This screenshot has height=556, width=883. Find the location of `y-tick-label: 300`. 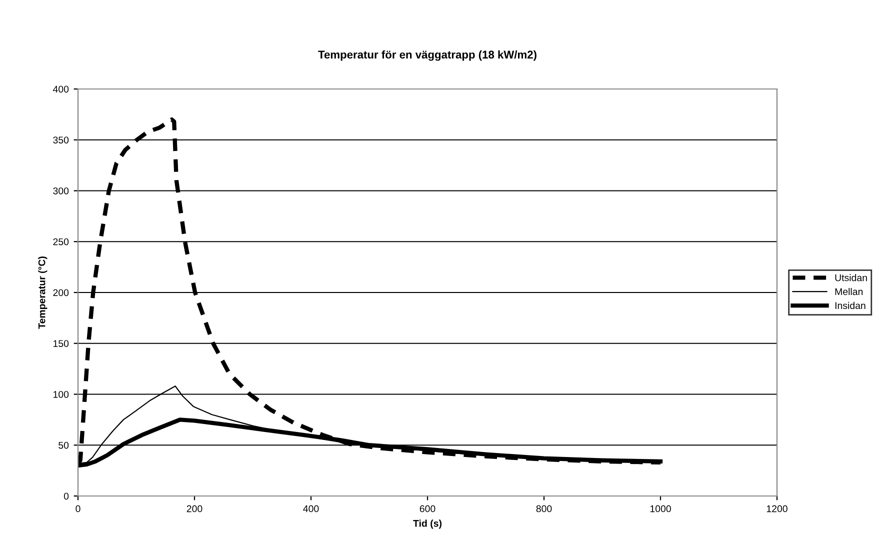

y-tick-label: 300 is located at coordinates (61, 190).